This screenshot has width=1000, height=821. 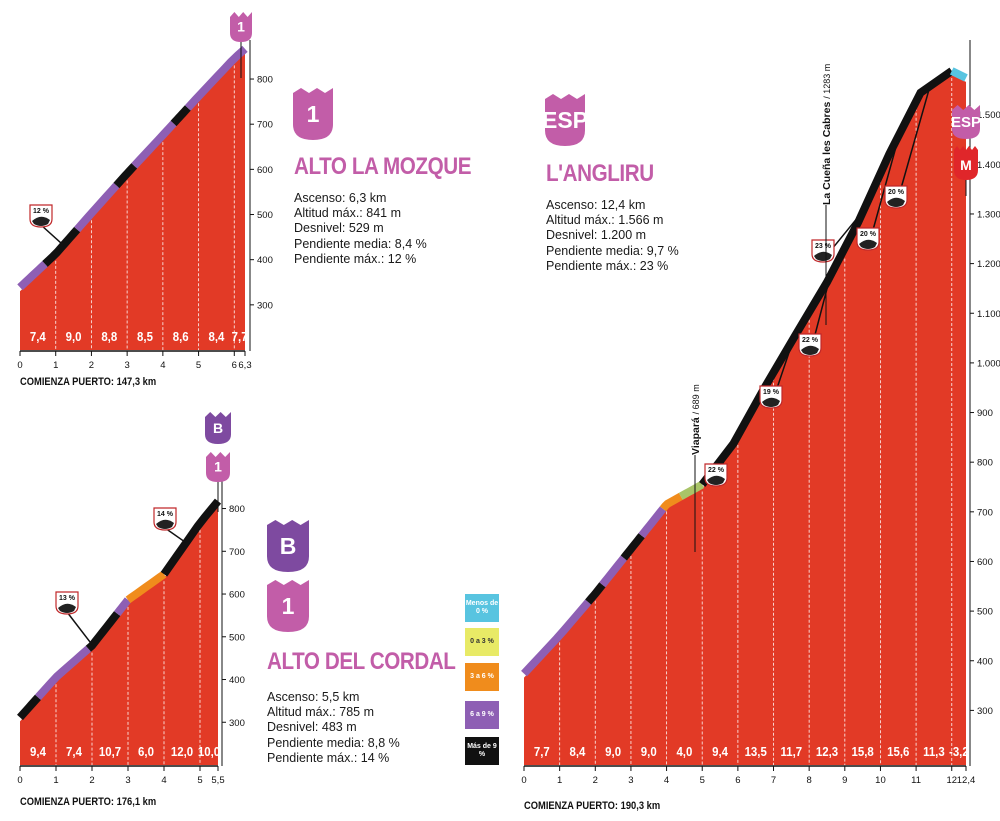 What do you see at coordinates (844, 780) in the screenshot?
I see `x-tick-label: 9` at bounding box center [844, 780].